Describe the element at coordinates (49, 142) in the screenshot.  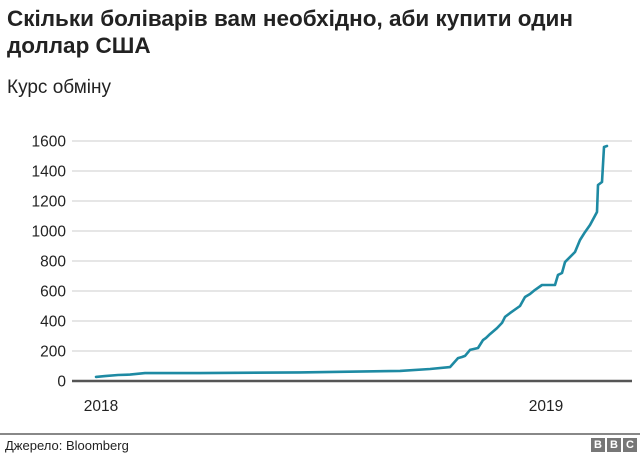
I see `y-tick-label: 1600` at that location.